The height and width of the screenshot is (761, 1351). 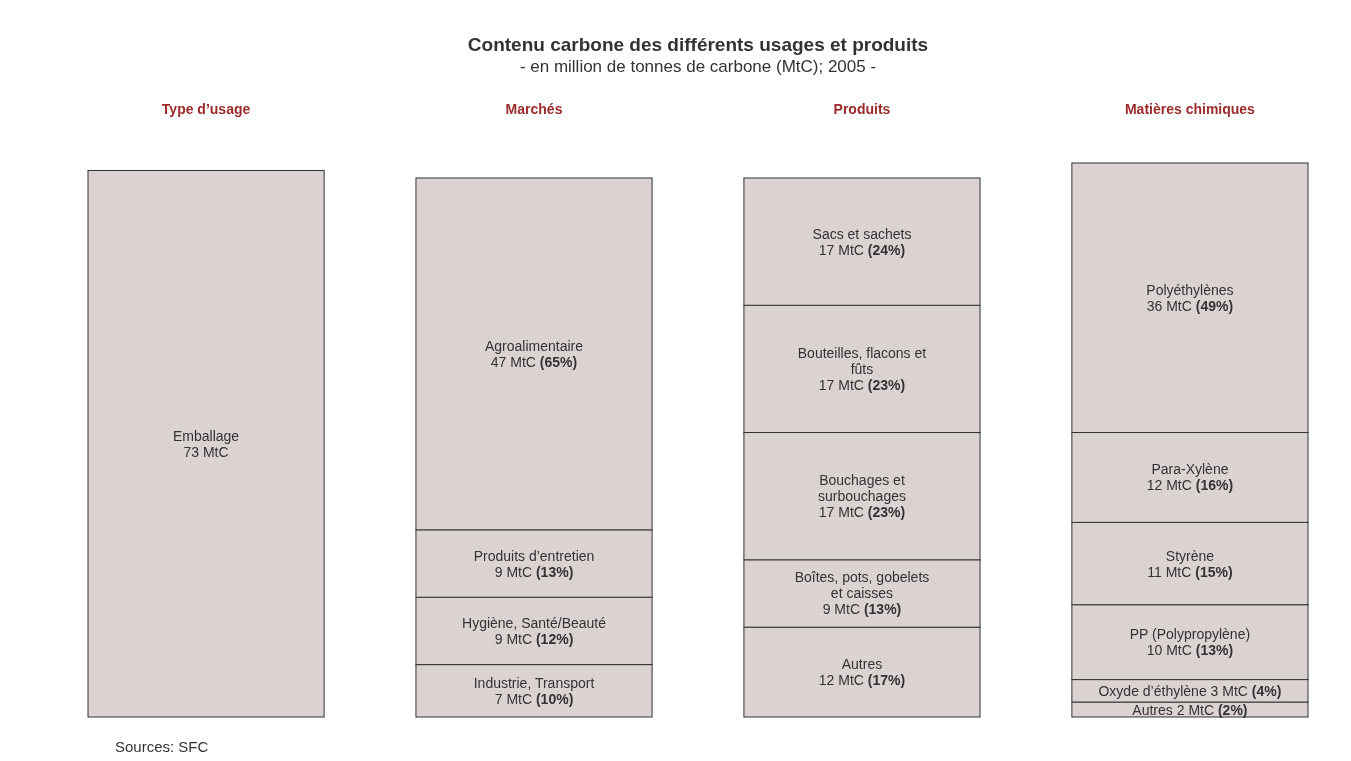 What do you see at coordinates (206, 109) in the screenshot?
I see `x-tick-label: Type d’usage` at bounding box center [206, 109].